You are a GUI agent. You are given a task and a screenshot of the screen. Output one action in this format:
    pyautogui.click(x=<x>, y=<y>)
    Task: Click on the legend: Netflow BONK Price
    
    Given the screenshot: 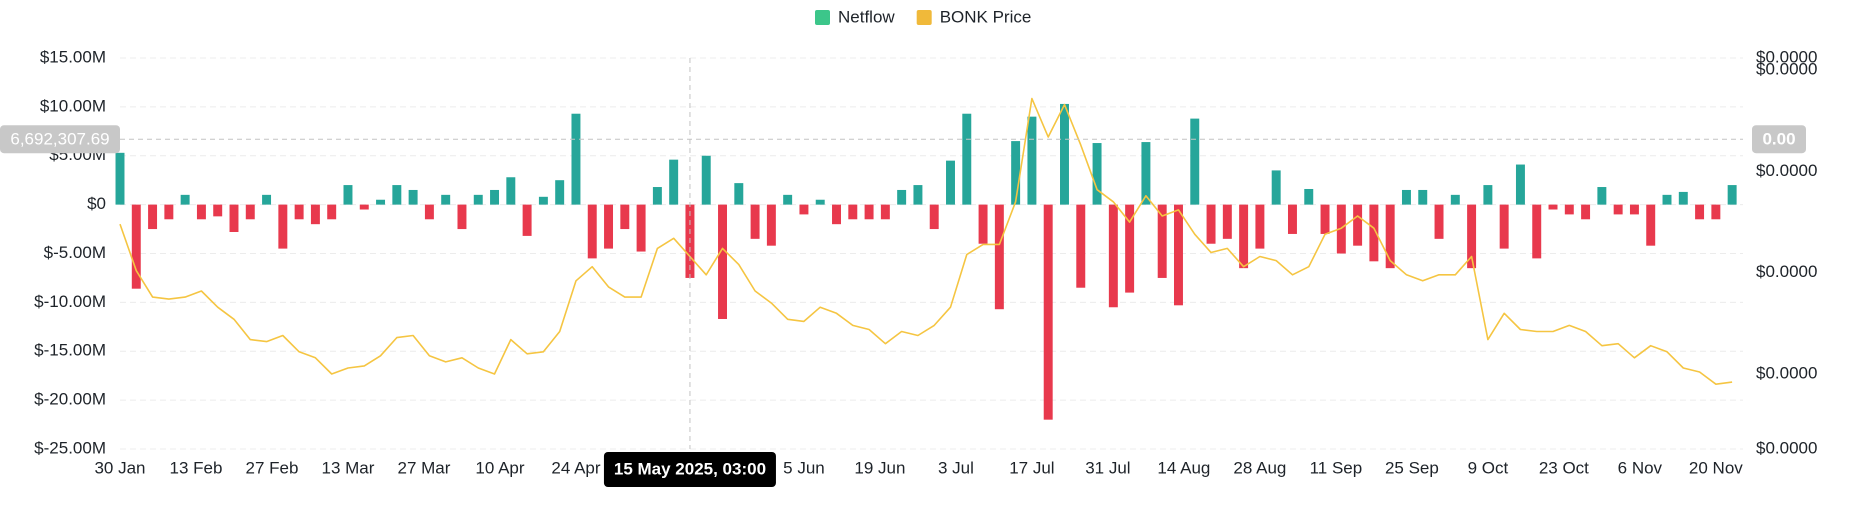 What is the action you would take?
    pyautogui.click(x=923, y=16)
    